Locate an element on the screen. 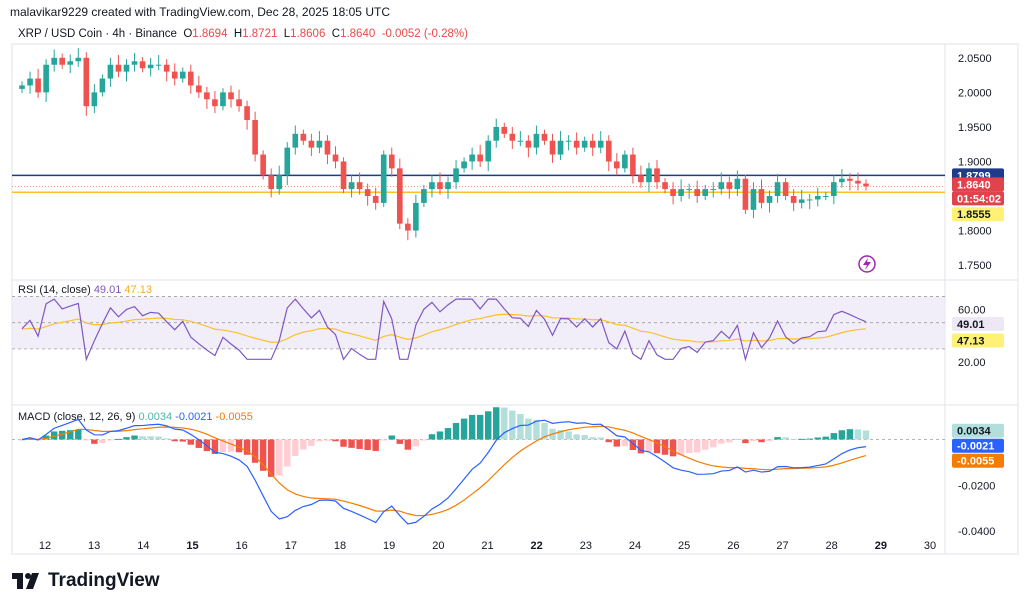  high-label: H is located at coordinates (238, 34).